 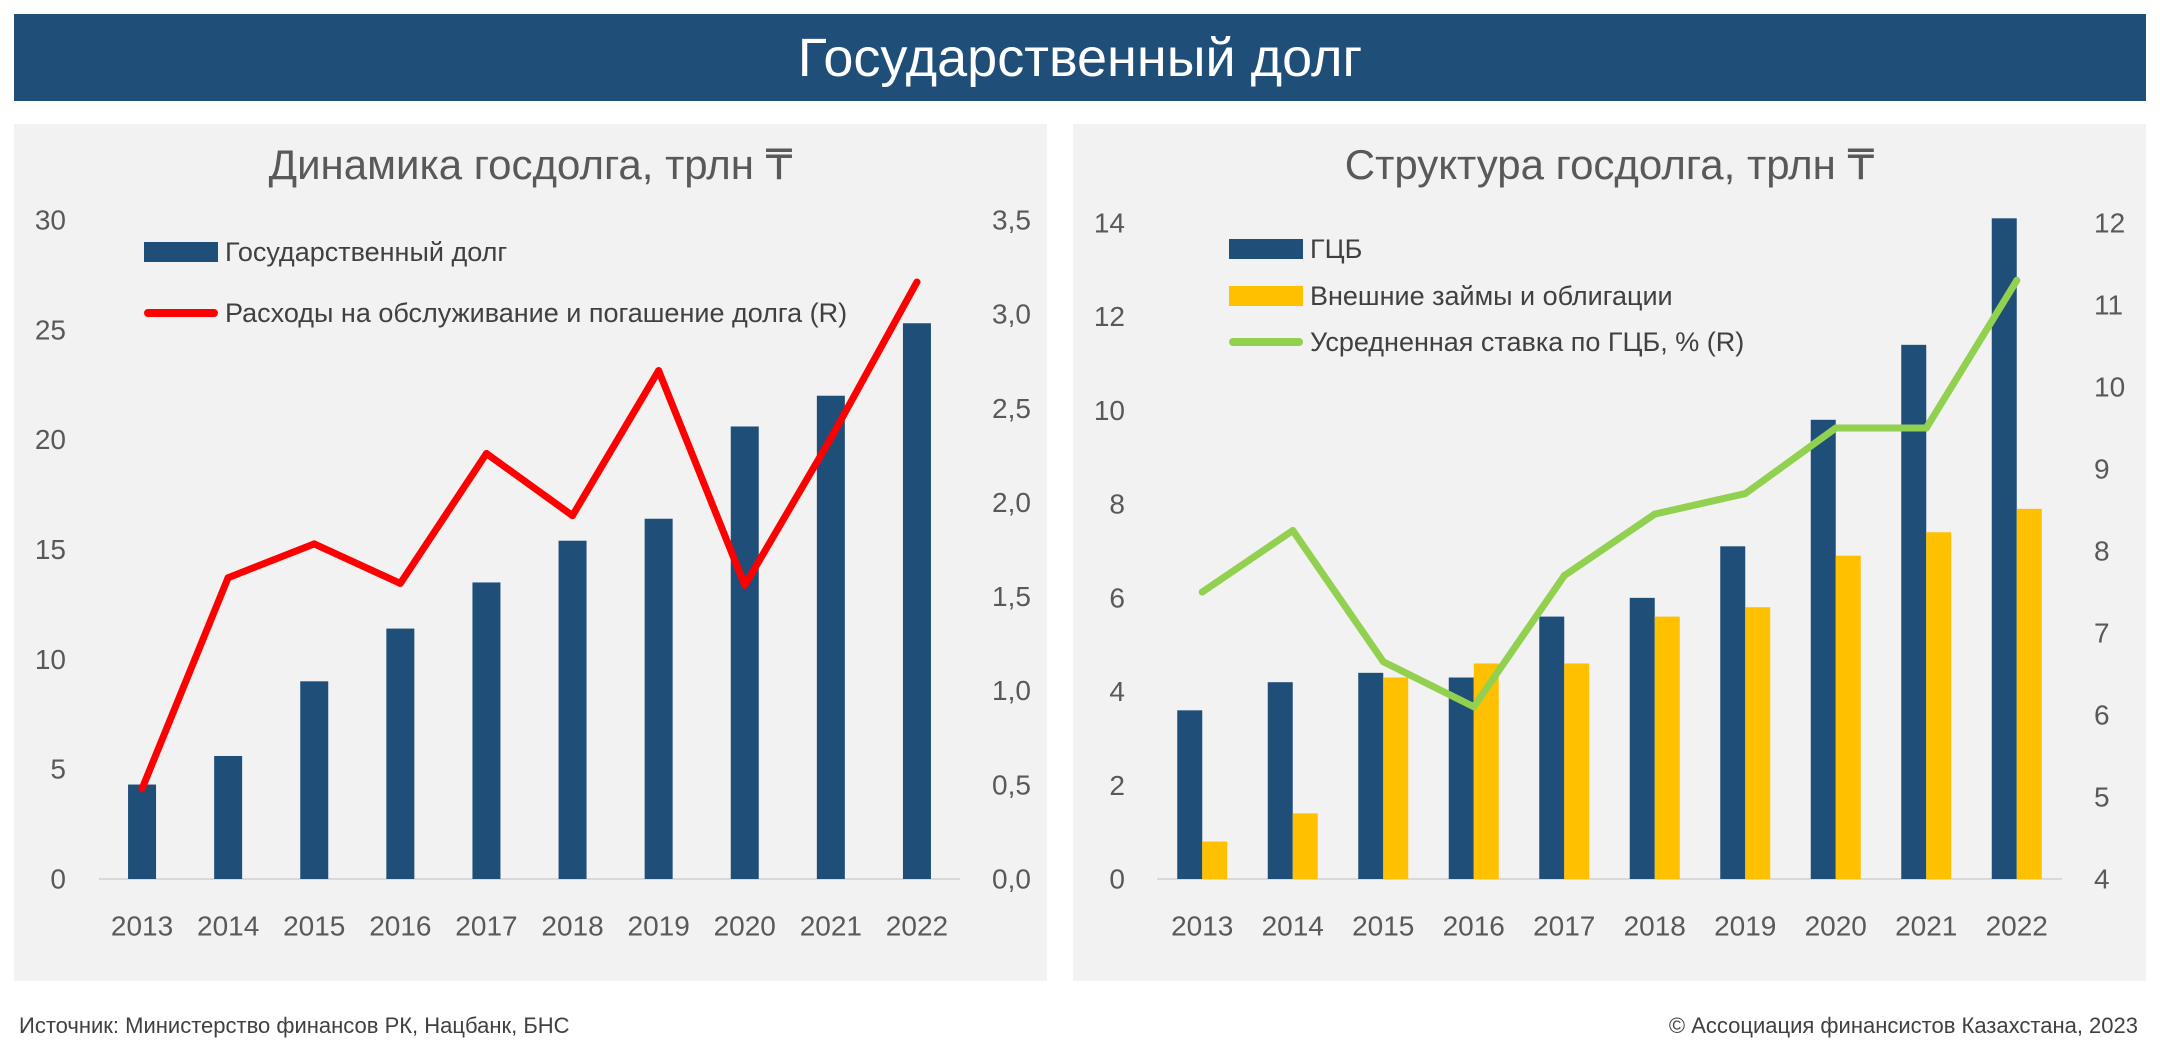 What do you see at coordinates (572, 709) in the screenshot?
I see `bar-gov-debt-2018` at bounding box center [572, 709].